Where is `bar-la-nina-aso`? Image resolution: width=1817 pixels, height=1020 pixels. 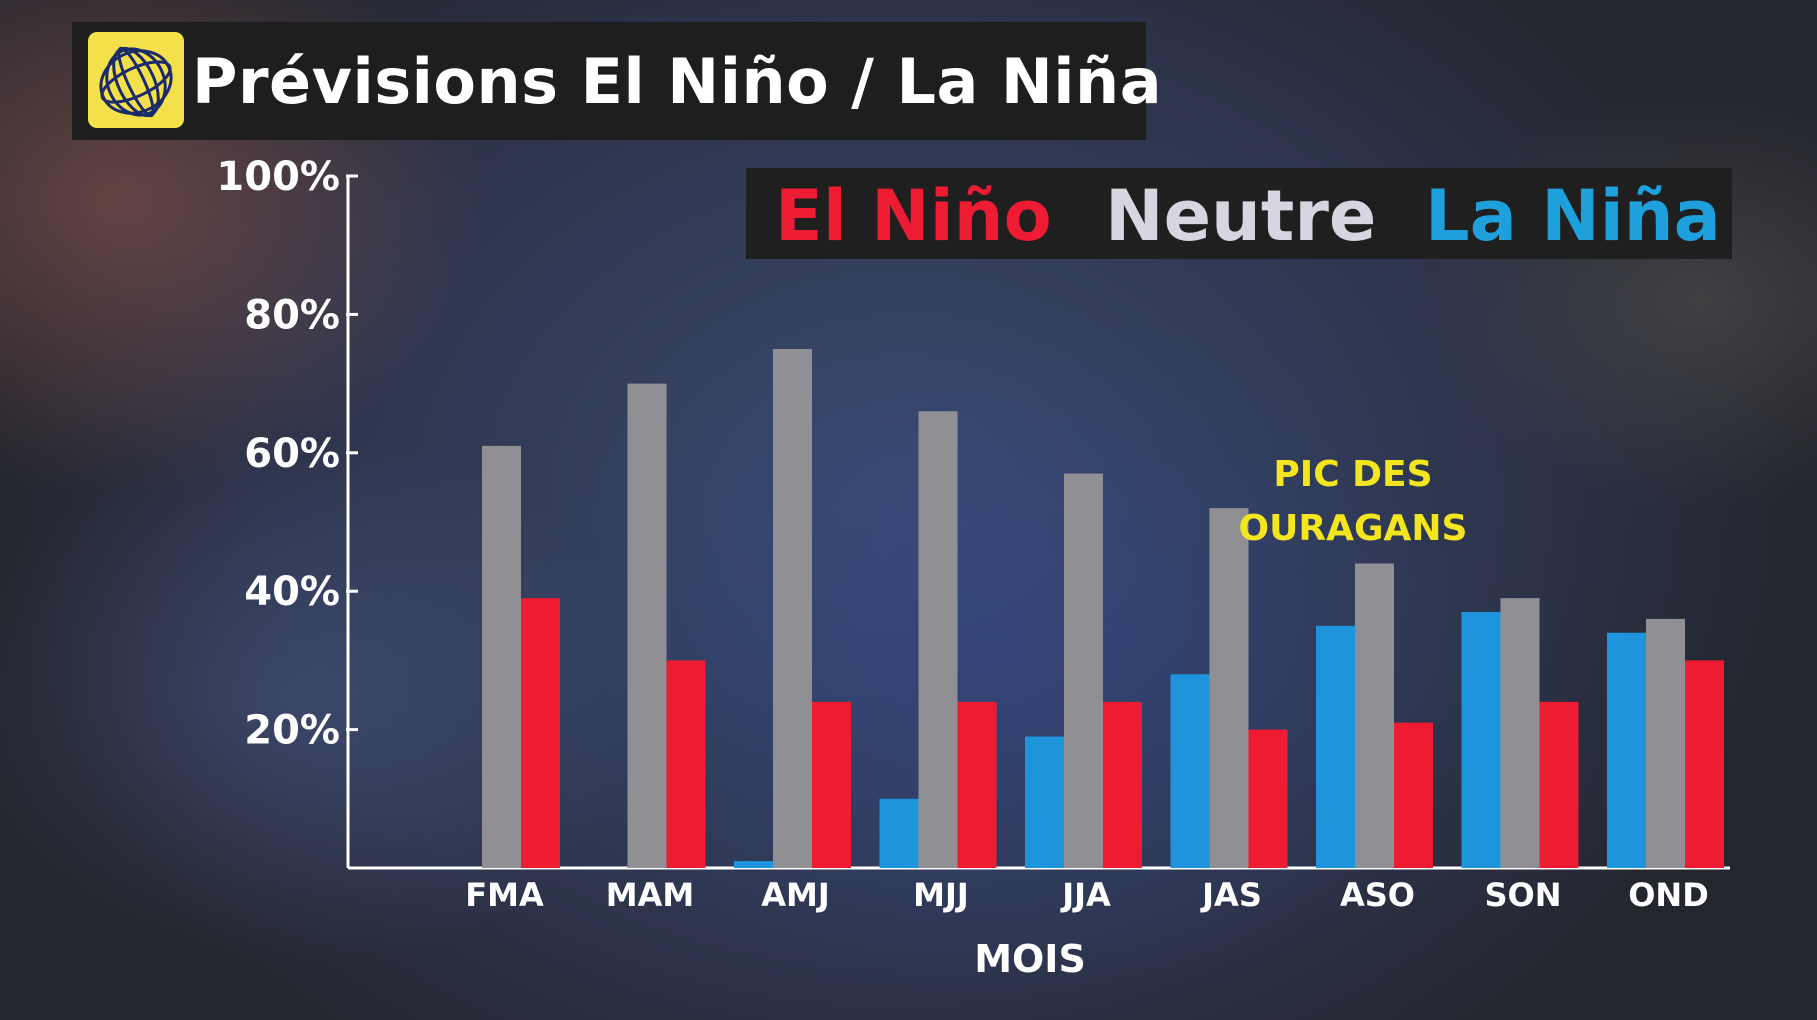 bar-la-nina-aso is located at coordinates (1335, 746).